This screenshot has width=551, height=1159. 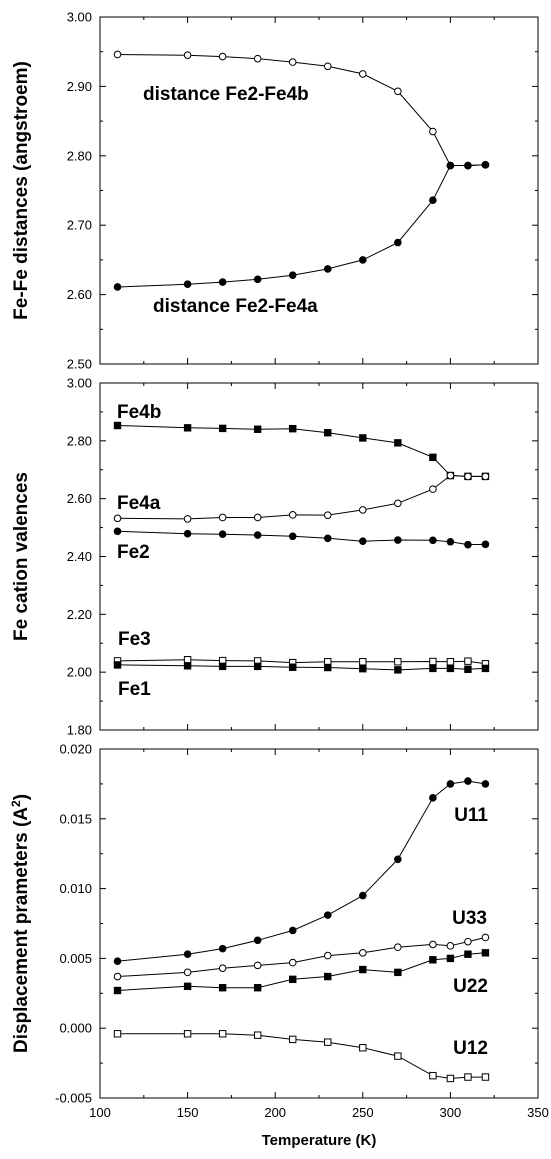 What do you see at coordinates (75, 749) in the screenshot?
I see `bottom-y-tick-label: 0.020` at bounding box center [75, 749].